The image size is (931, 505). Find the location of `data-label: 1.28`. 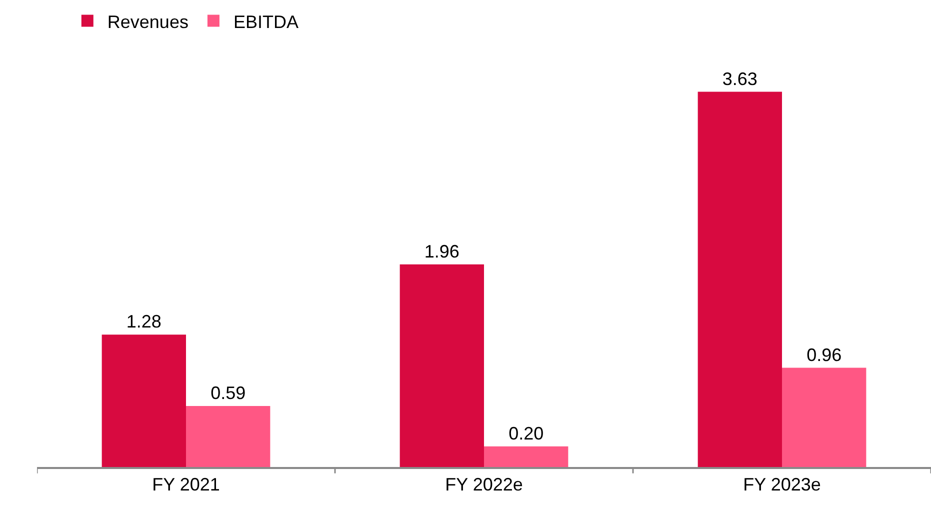

data-label: 1.28 is located at coordinates (144, 322).